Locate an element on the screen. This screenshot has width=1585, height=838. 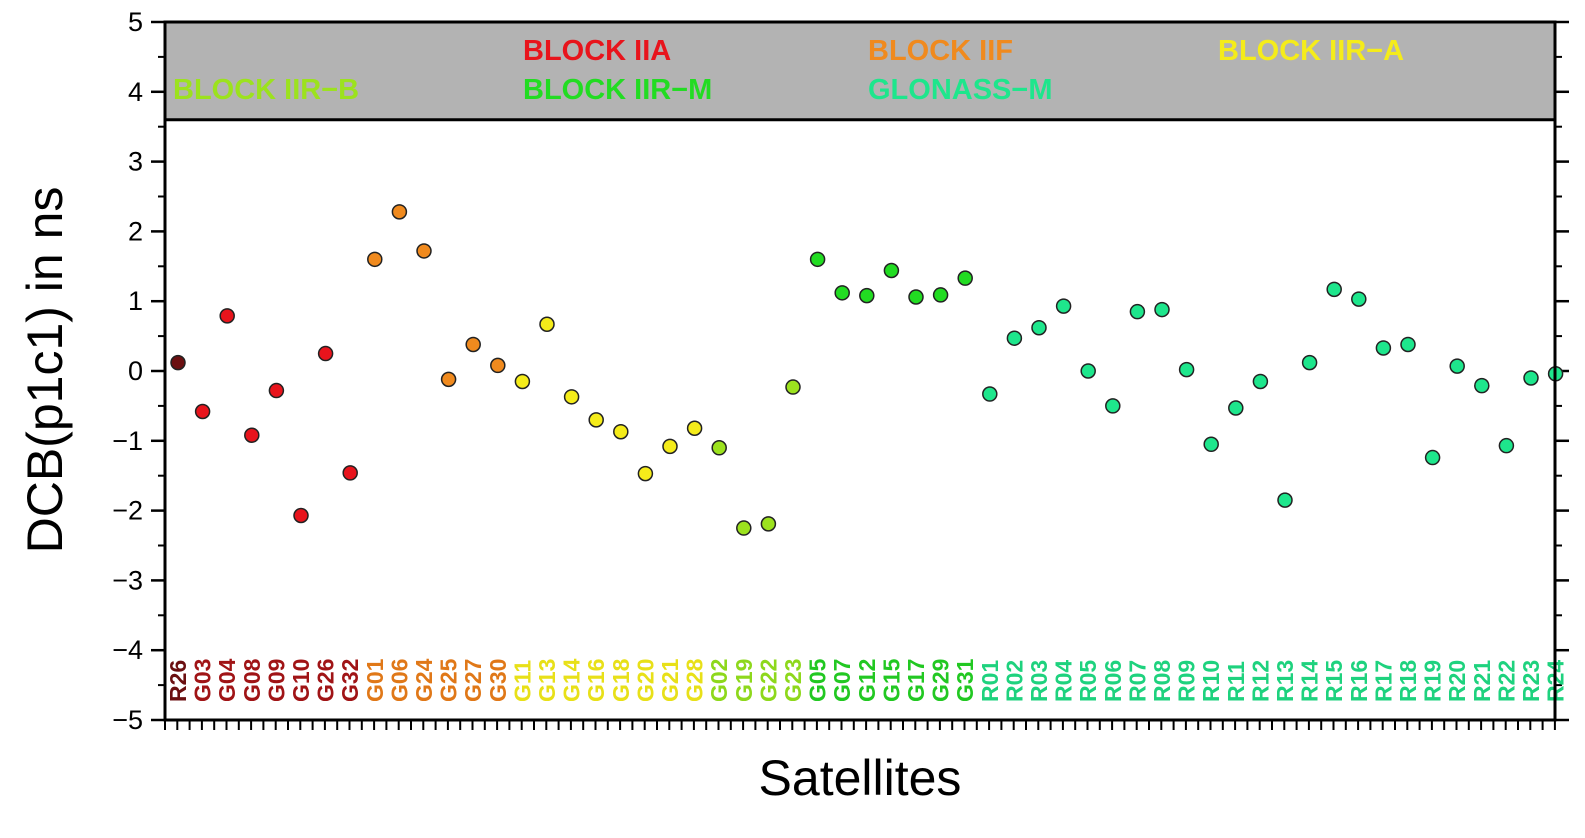
legend-entry: BLOCK IIR−A is located at coordinates (1311, 51).